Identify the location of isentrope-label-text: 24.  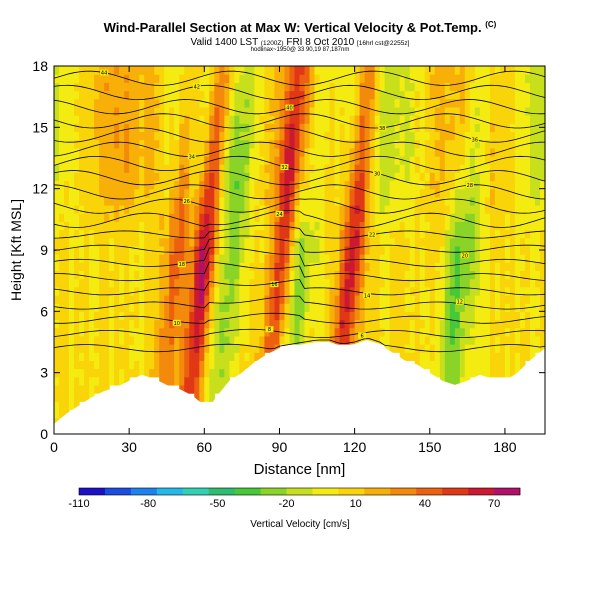
(279, 215).